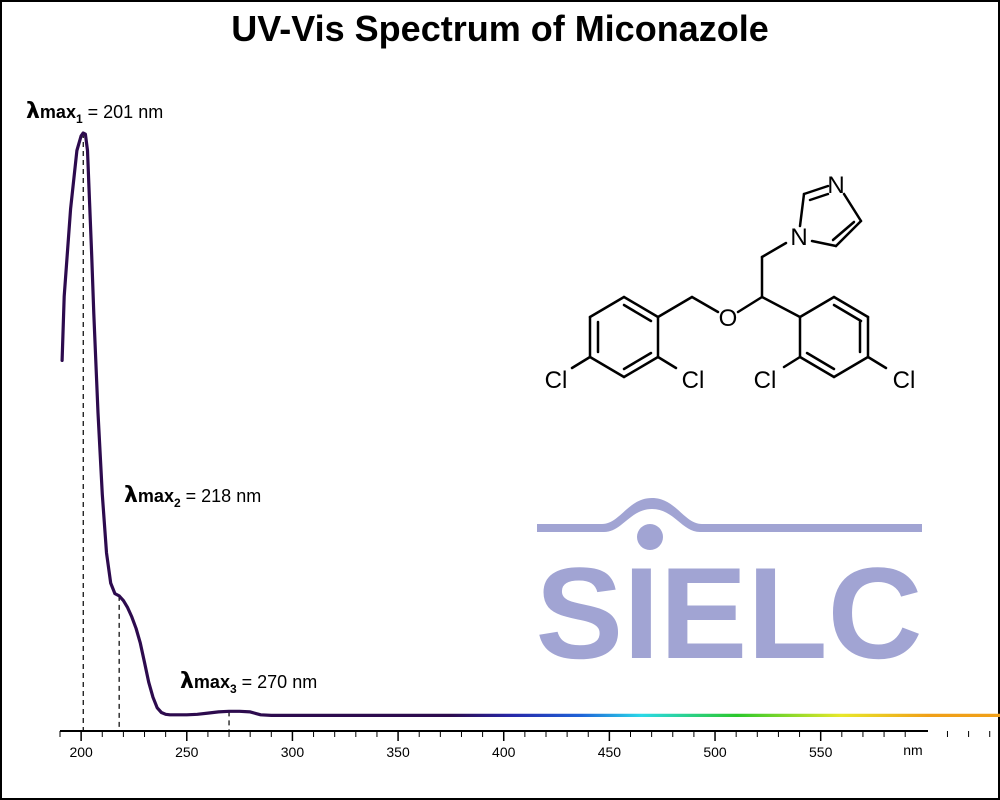 This screenshot has height=800, width=1000. What do you see at coordinates (94, 112) in the screenshot?
I see `lambda-max-label: λmax1 = 201 nm` at bounding box center [94, 112].